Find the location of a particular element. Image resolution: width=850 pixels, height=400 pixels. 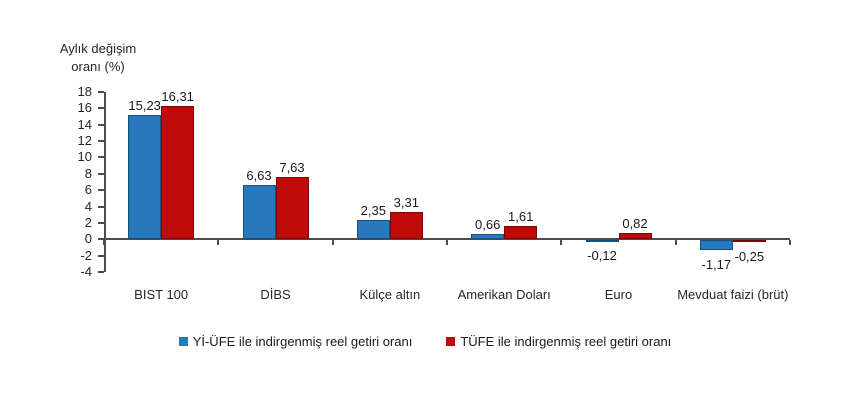

value-label-s0-c3: 0,66 is located at coordinates (488, 224).